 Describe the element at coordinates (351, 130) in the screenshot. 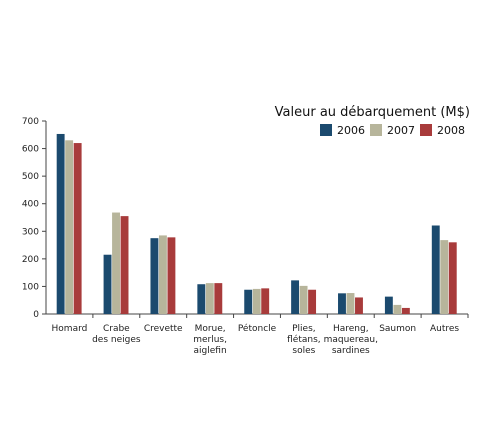

I see `legend-label: 2006` at that location.